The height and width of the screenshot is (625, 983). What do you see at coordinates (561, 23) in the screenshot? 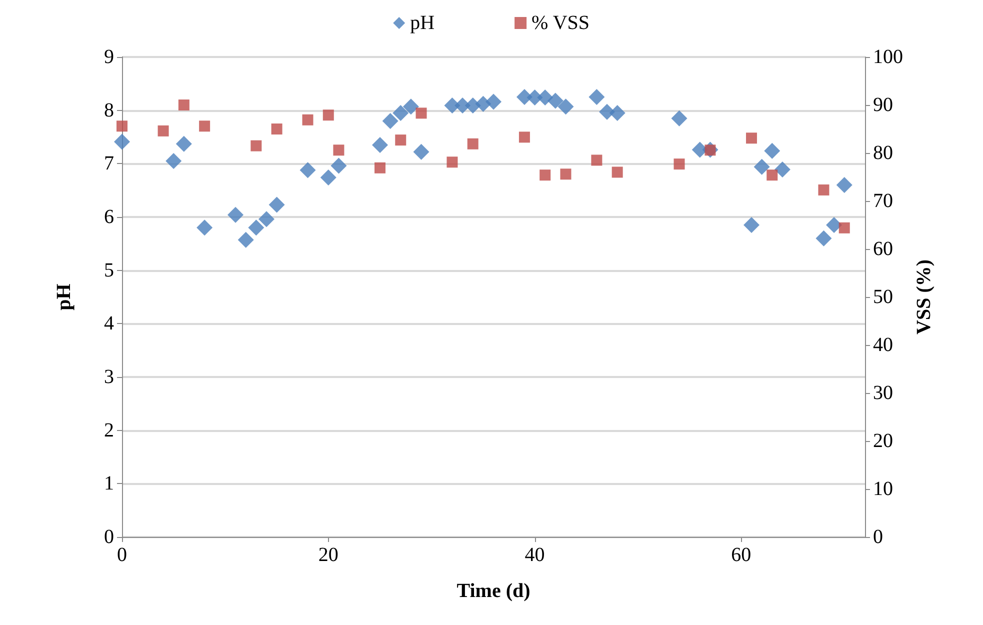
I see `legend-label: % VSS` at bounding box center [561, 23].